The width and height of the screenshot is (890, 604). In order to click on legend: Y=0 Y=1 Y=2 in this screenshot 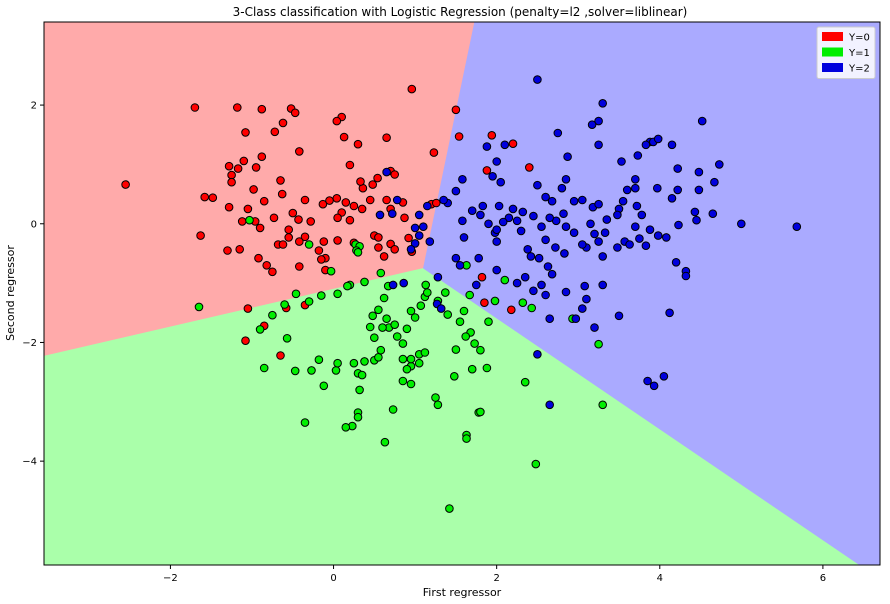, I will do `click(846, 52)`.